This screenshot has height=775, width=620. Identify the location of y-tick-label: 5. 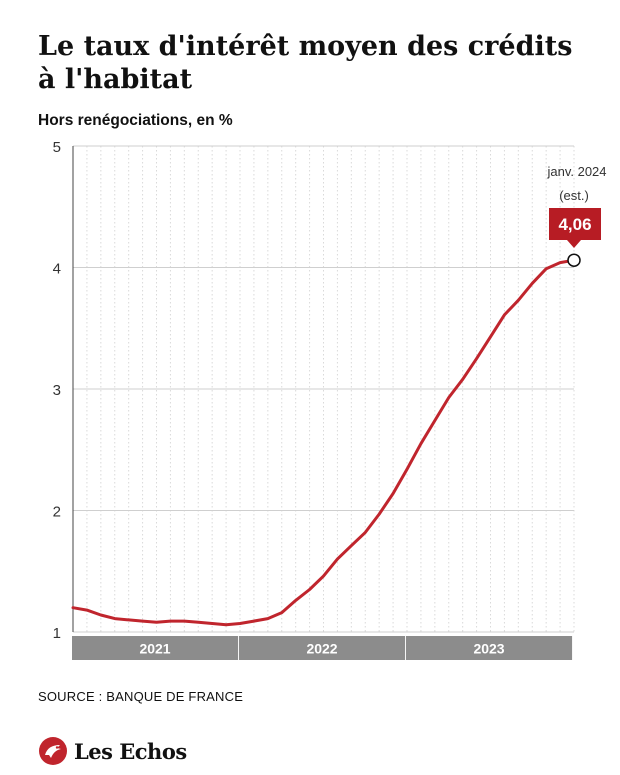
(57, 147).